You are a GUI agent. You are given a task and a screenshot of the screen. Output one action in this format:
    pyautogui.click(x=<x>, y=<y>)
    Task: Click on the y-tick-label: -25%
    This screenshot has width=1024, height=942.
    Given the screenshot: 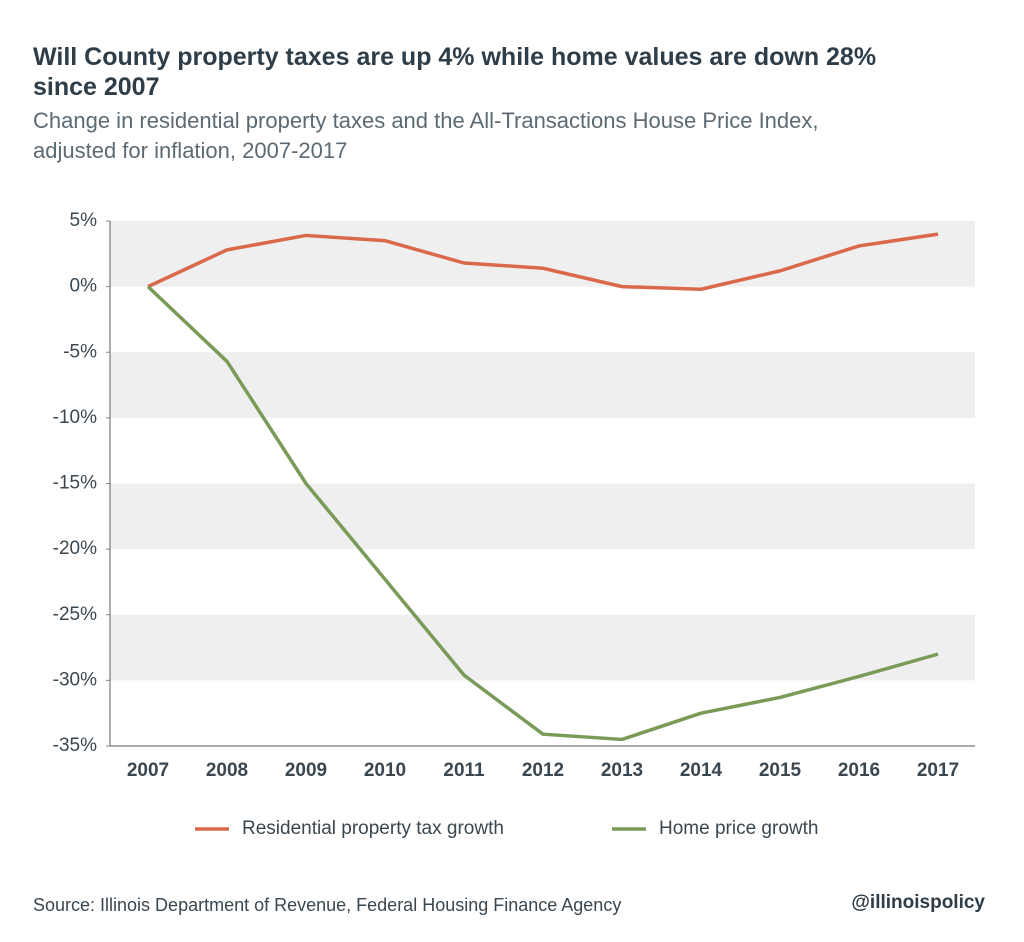 What is the action you would take?
    pyautogui.click(x=75, y=614)
    